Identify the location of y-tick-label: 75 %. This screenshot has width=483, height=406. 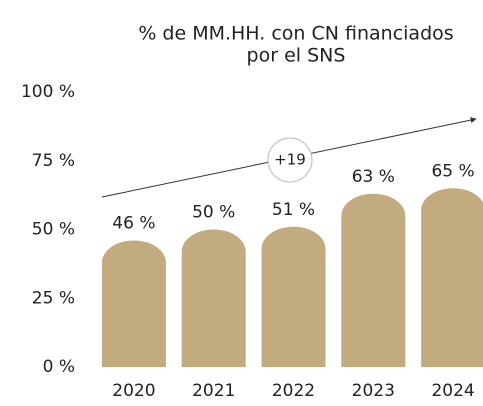
(53, 161).